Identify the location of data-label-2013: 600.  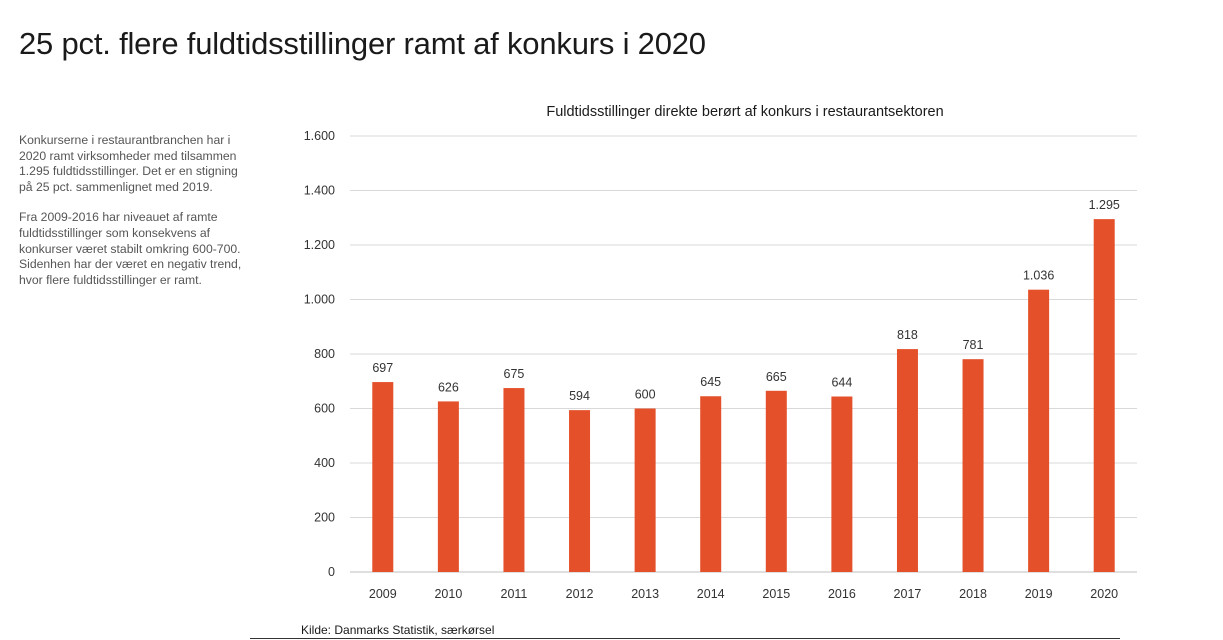
(645, 395).